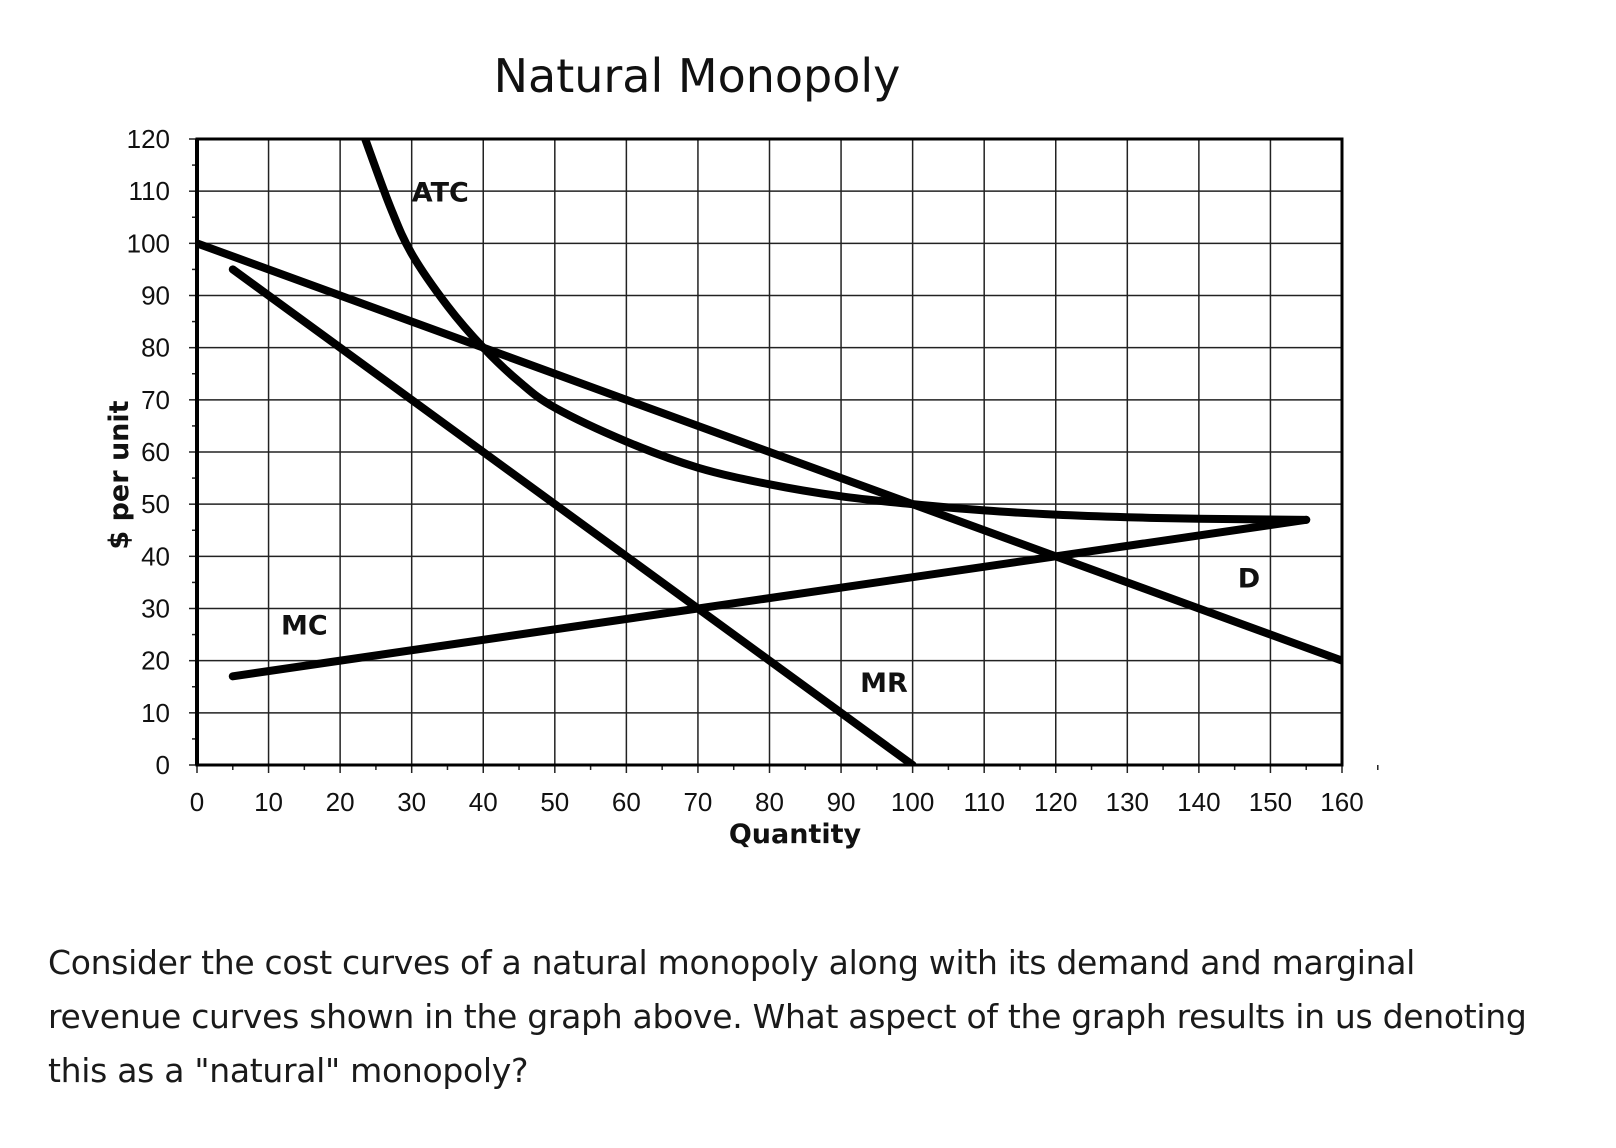  What do you see at coordinates (155, 348) in the screenshot?
I see `y-tick-label: 80` at bounding box center [155, 348].